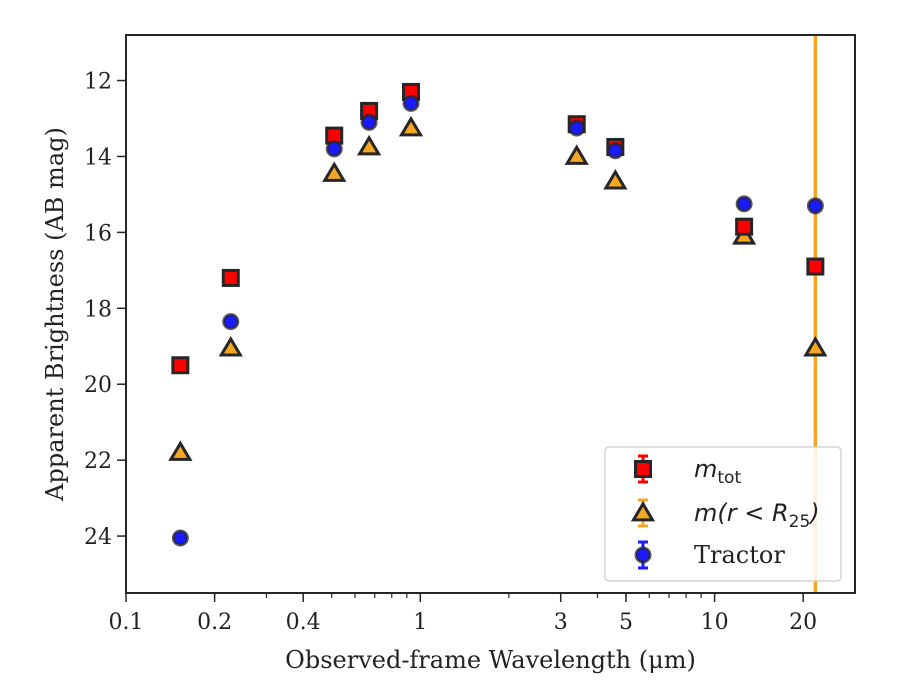  I want to click on x-tick-label: 5, so click(626, 622).